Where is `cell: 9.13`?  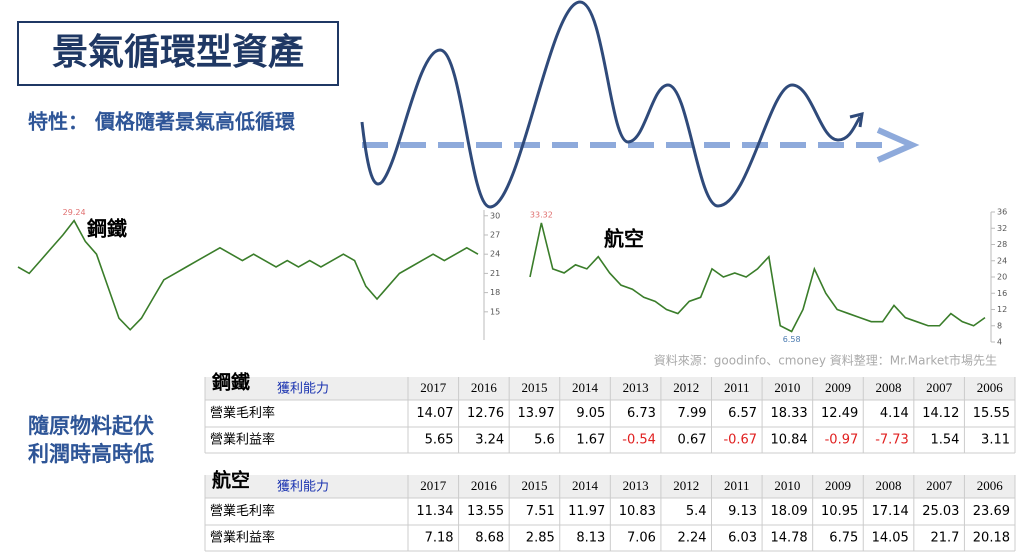
cell: 9.13 is located at coordinates (742, 511).